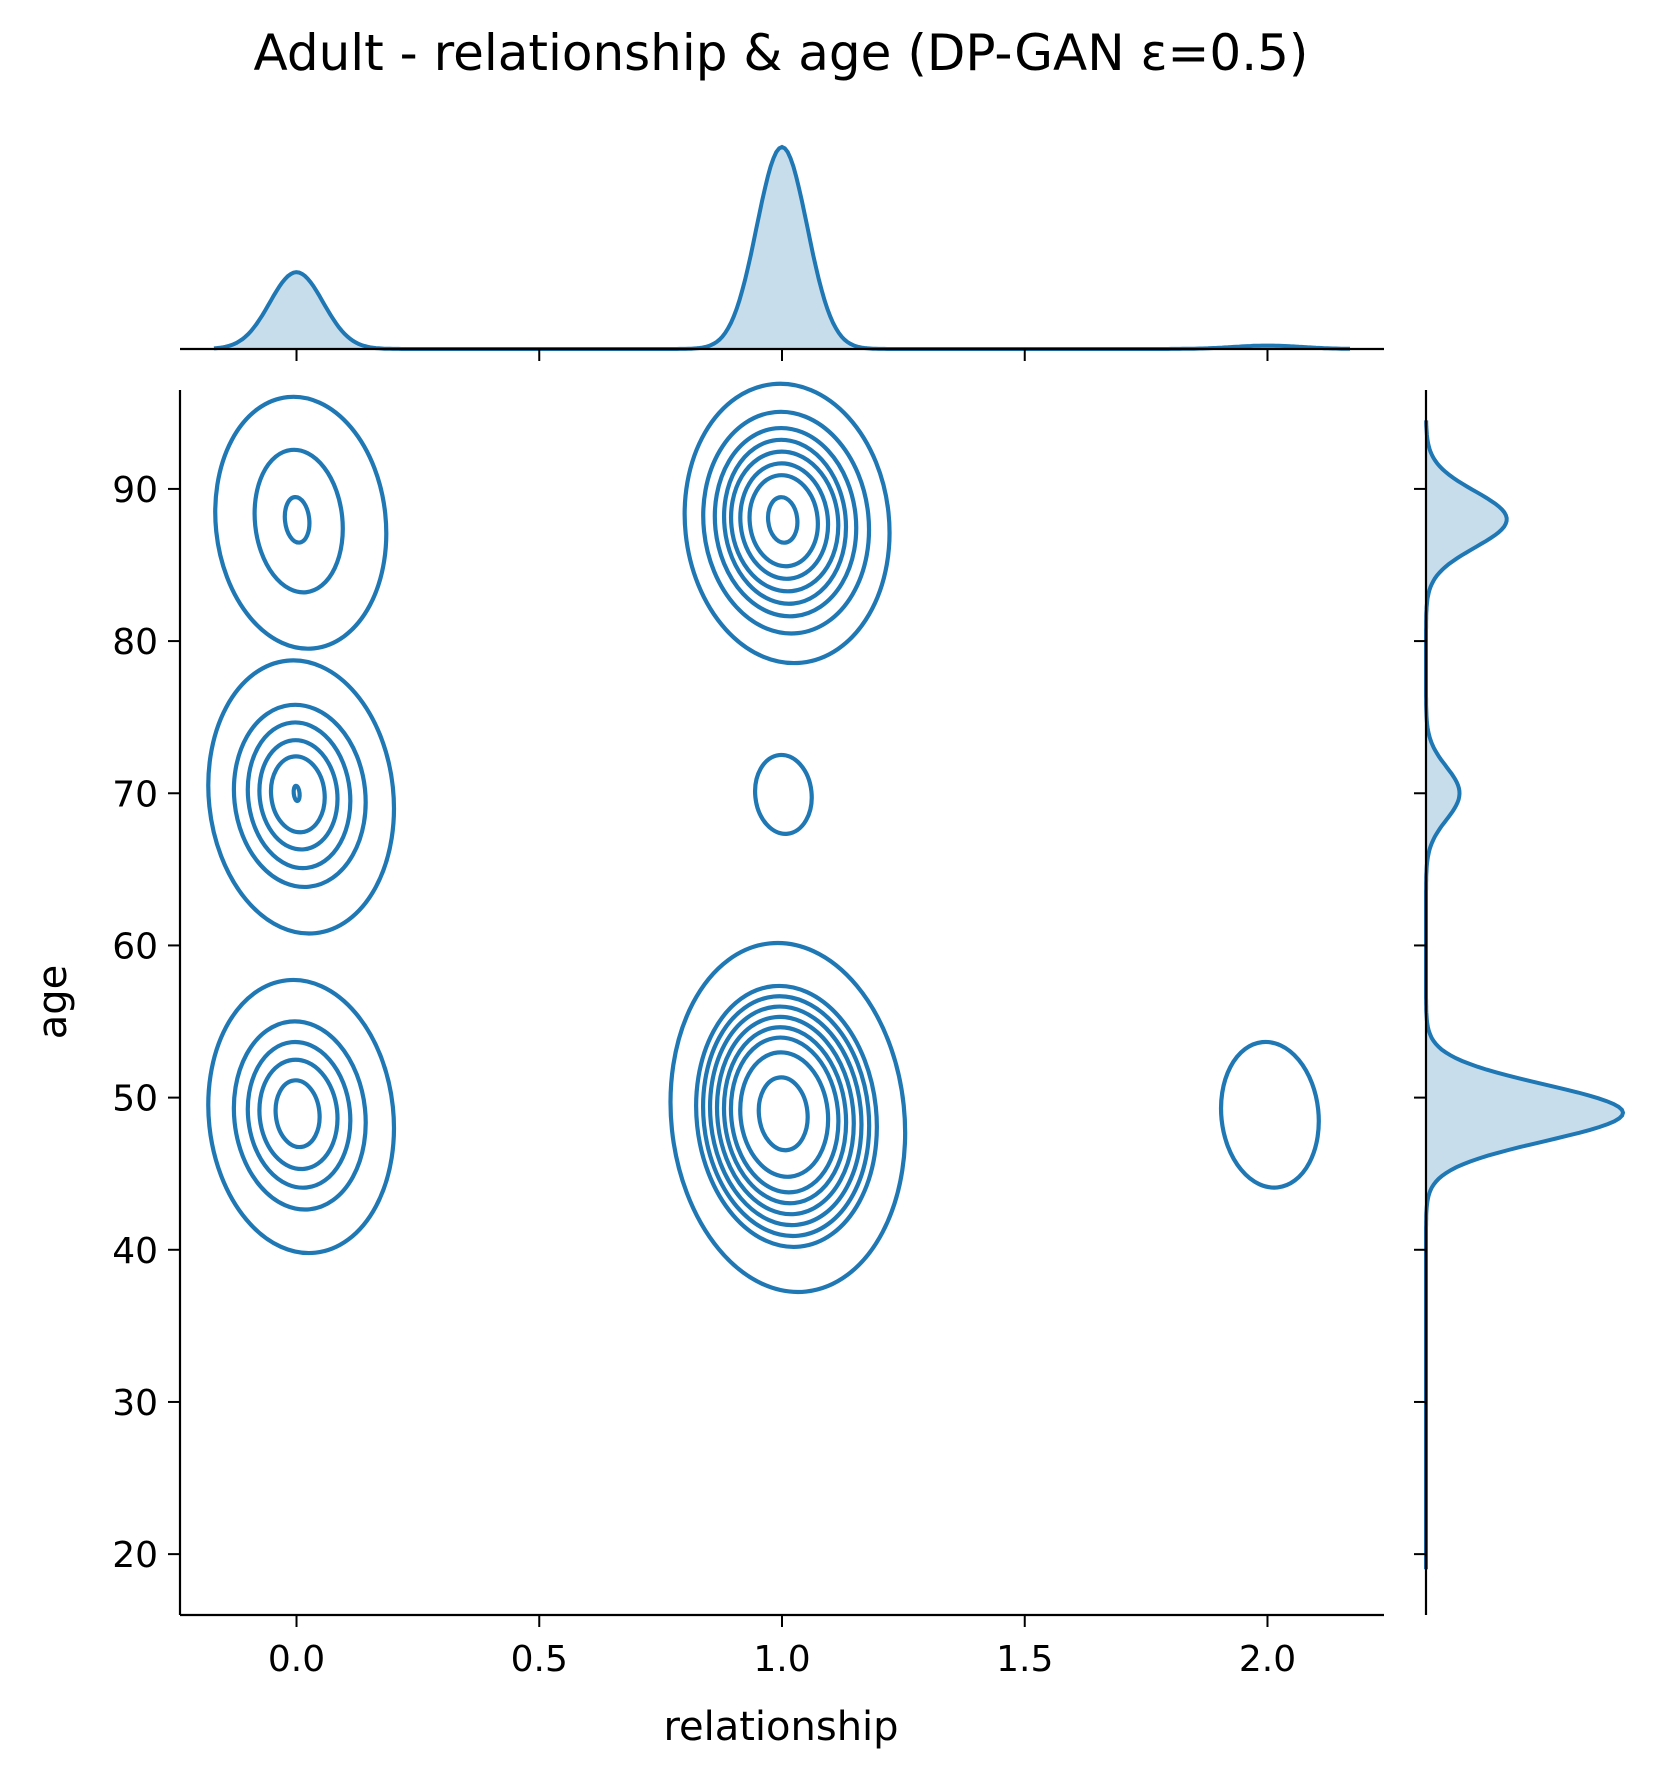  Describe the element at coordinates (135, 490) in the screenshot. I see `y-tick-label: 90` at that location.